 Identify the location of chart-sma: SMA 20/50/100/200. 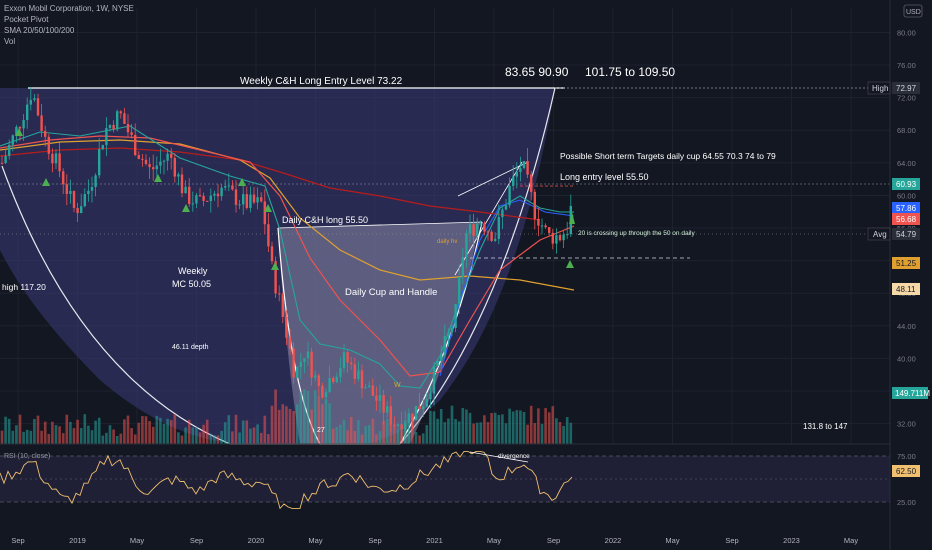
(39, 30).